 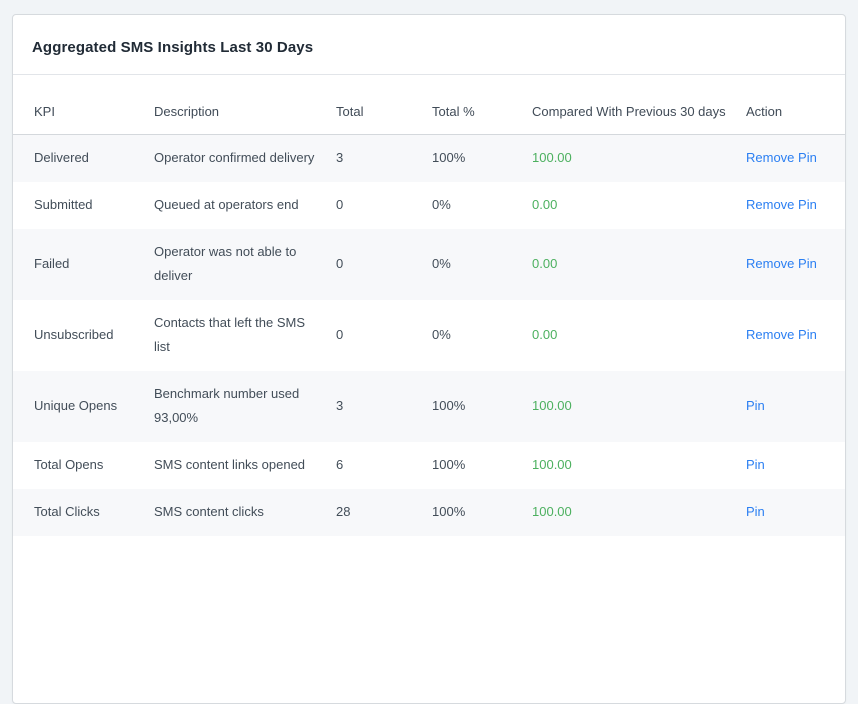 I want to click on column-header-total-pct: Total %, so click(x=466, y=105).